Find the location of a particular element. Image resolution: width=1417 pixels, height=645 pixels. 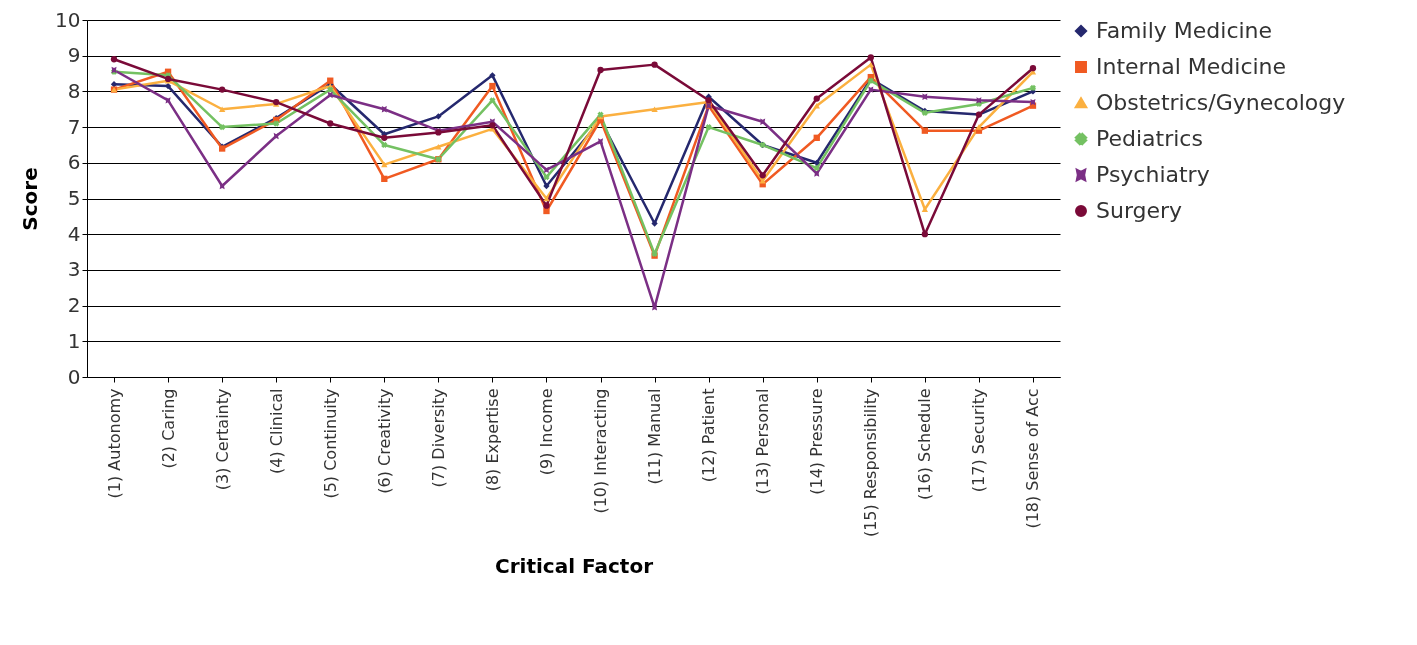

y-tick-label: 2 is located at coordinates (74, 305).